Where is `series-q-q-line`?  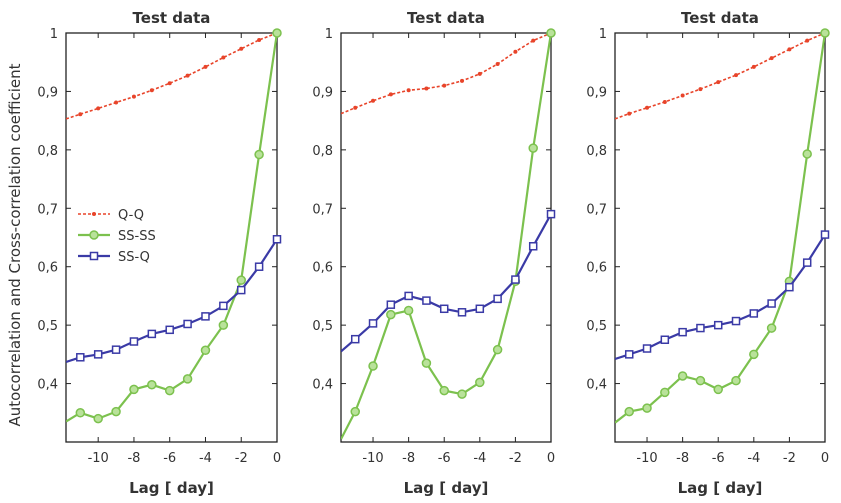
series-q-q-line is located at coordinates (171, 76).